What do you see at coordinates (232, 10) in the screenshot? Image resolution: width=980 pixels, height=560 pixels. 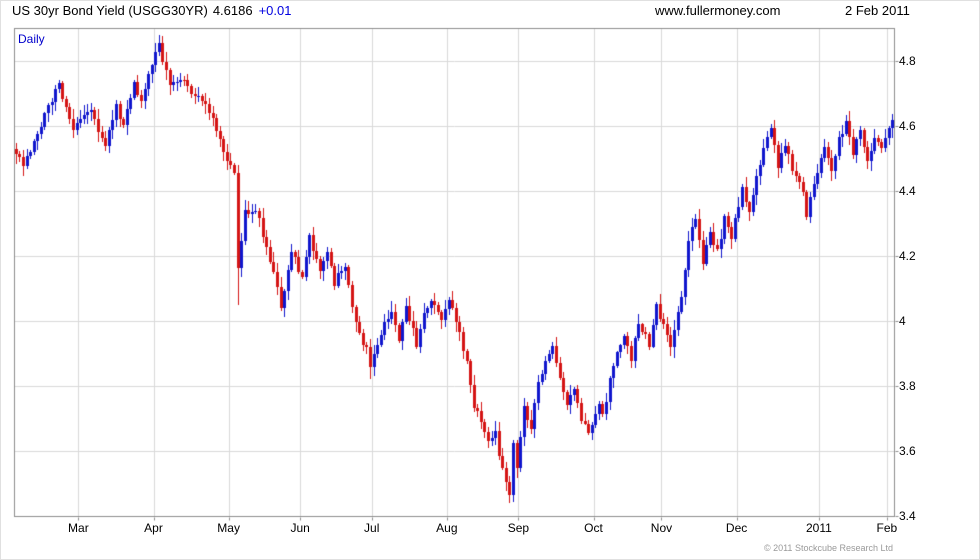 I see `last-price-value: 4.6186` at bounding box center [232, 10].